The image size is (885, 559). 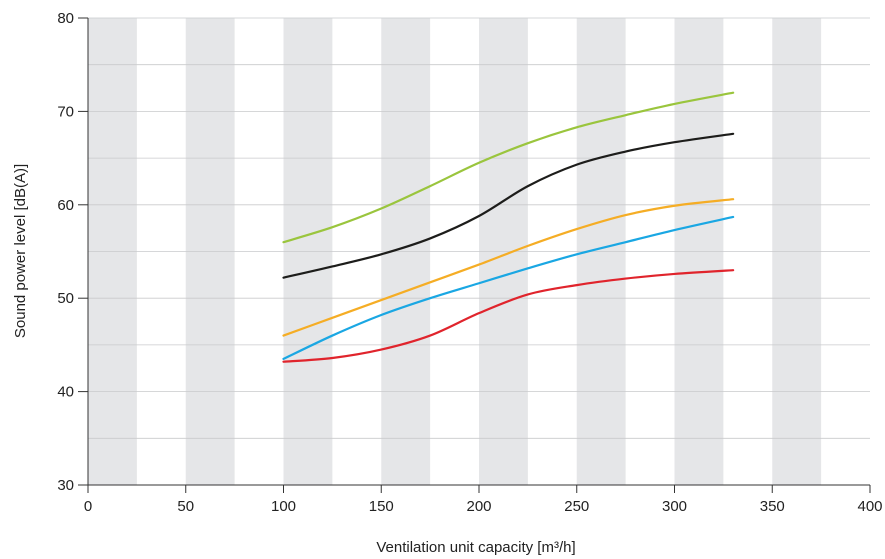 I want to click on y-tick-label: 50, so click(x=65, y=298).